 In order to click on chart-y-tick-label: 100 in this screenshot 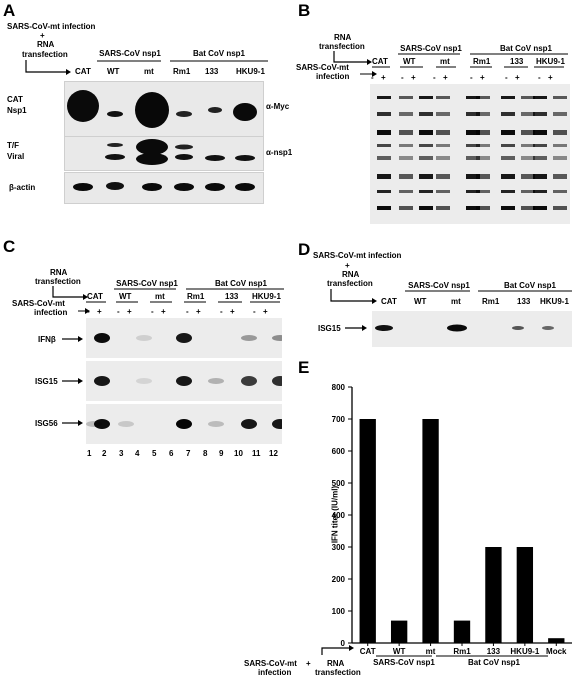, I will do `click(339, 611)`.